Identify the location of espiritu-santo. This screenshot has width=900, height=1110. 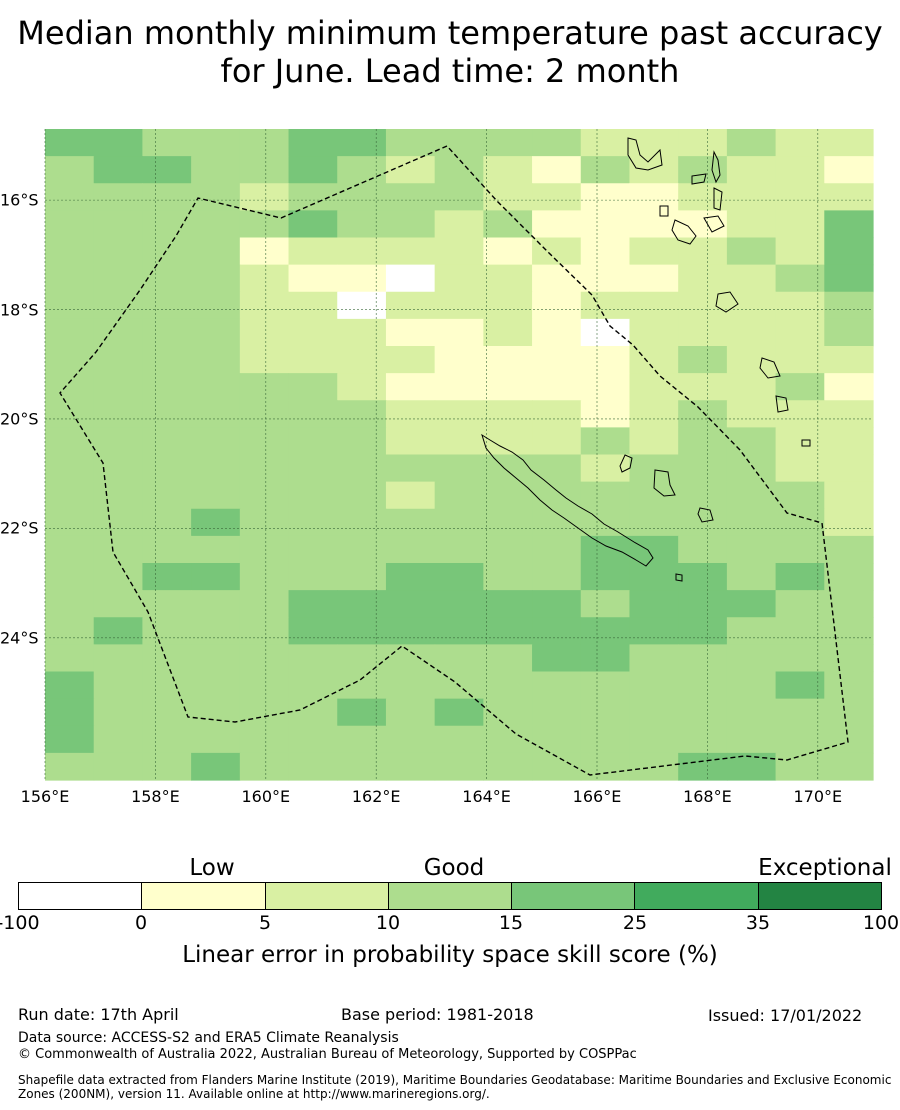
(645, 154).